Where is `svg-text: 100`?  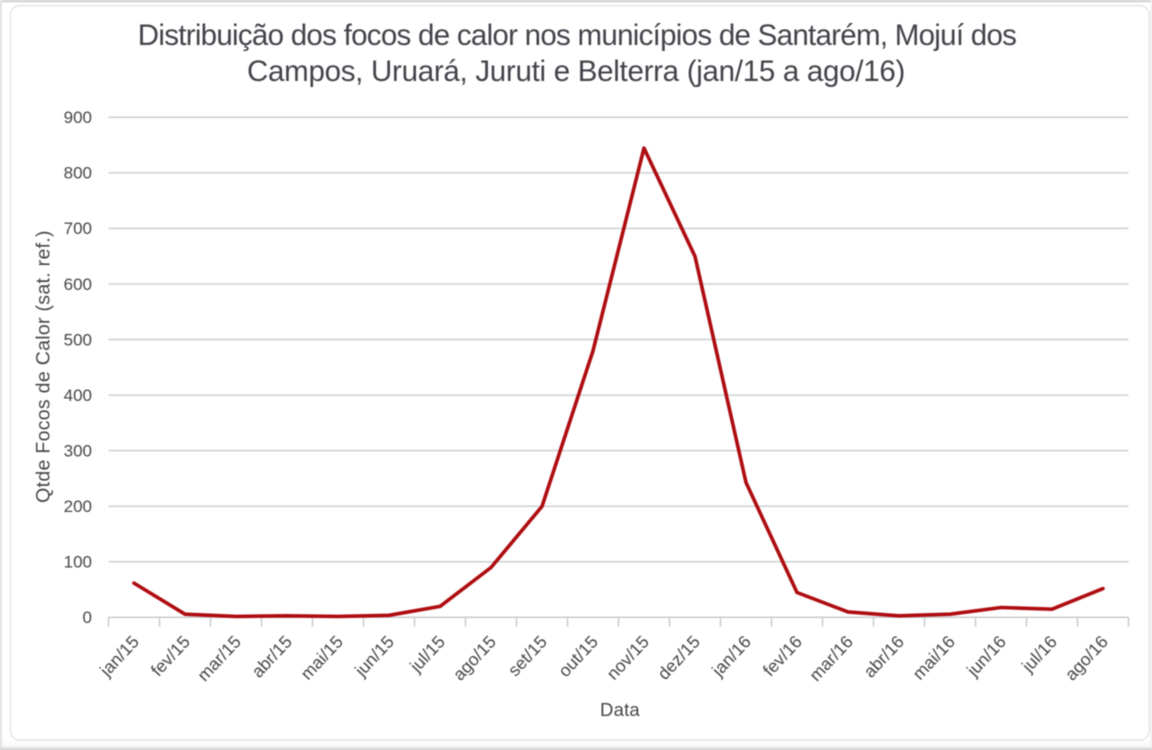 svg-text: 100 is located at coordinates (78, 562).